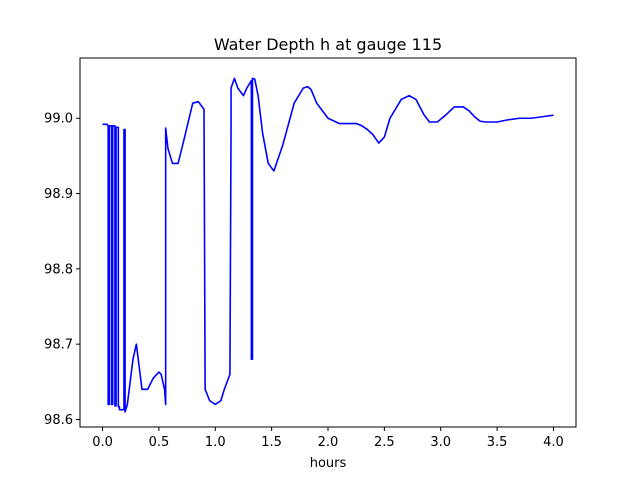 This screenshot has height=480, width=640. Describe the element at coordinates (328, 463) in the screenshot. I see `x-axis-label: hours` at that location.